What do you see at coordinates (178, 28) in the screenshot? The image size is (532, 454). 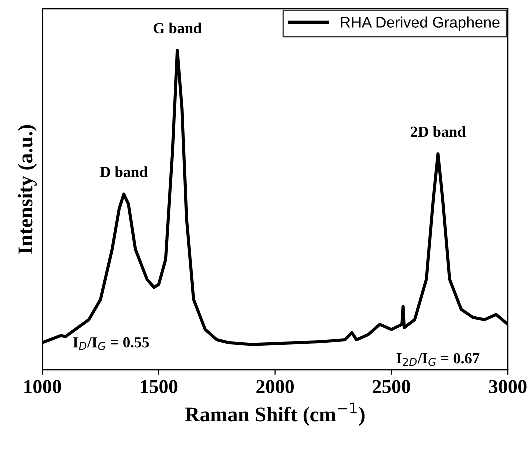 I see `annotation: G band` at bounding box center [178, 28].